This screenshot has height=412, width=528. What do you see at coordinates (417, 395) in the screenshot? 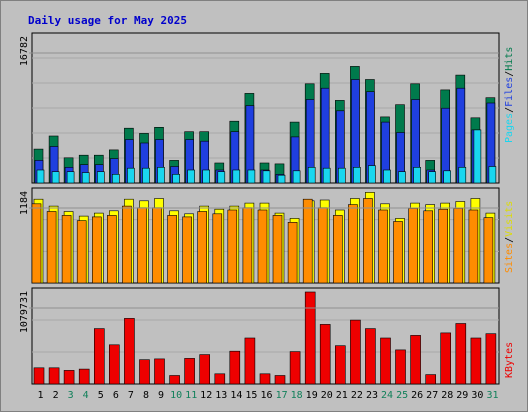
I see `day-label-26: 26` at bounding box center [417, 395].